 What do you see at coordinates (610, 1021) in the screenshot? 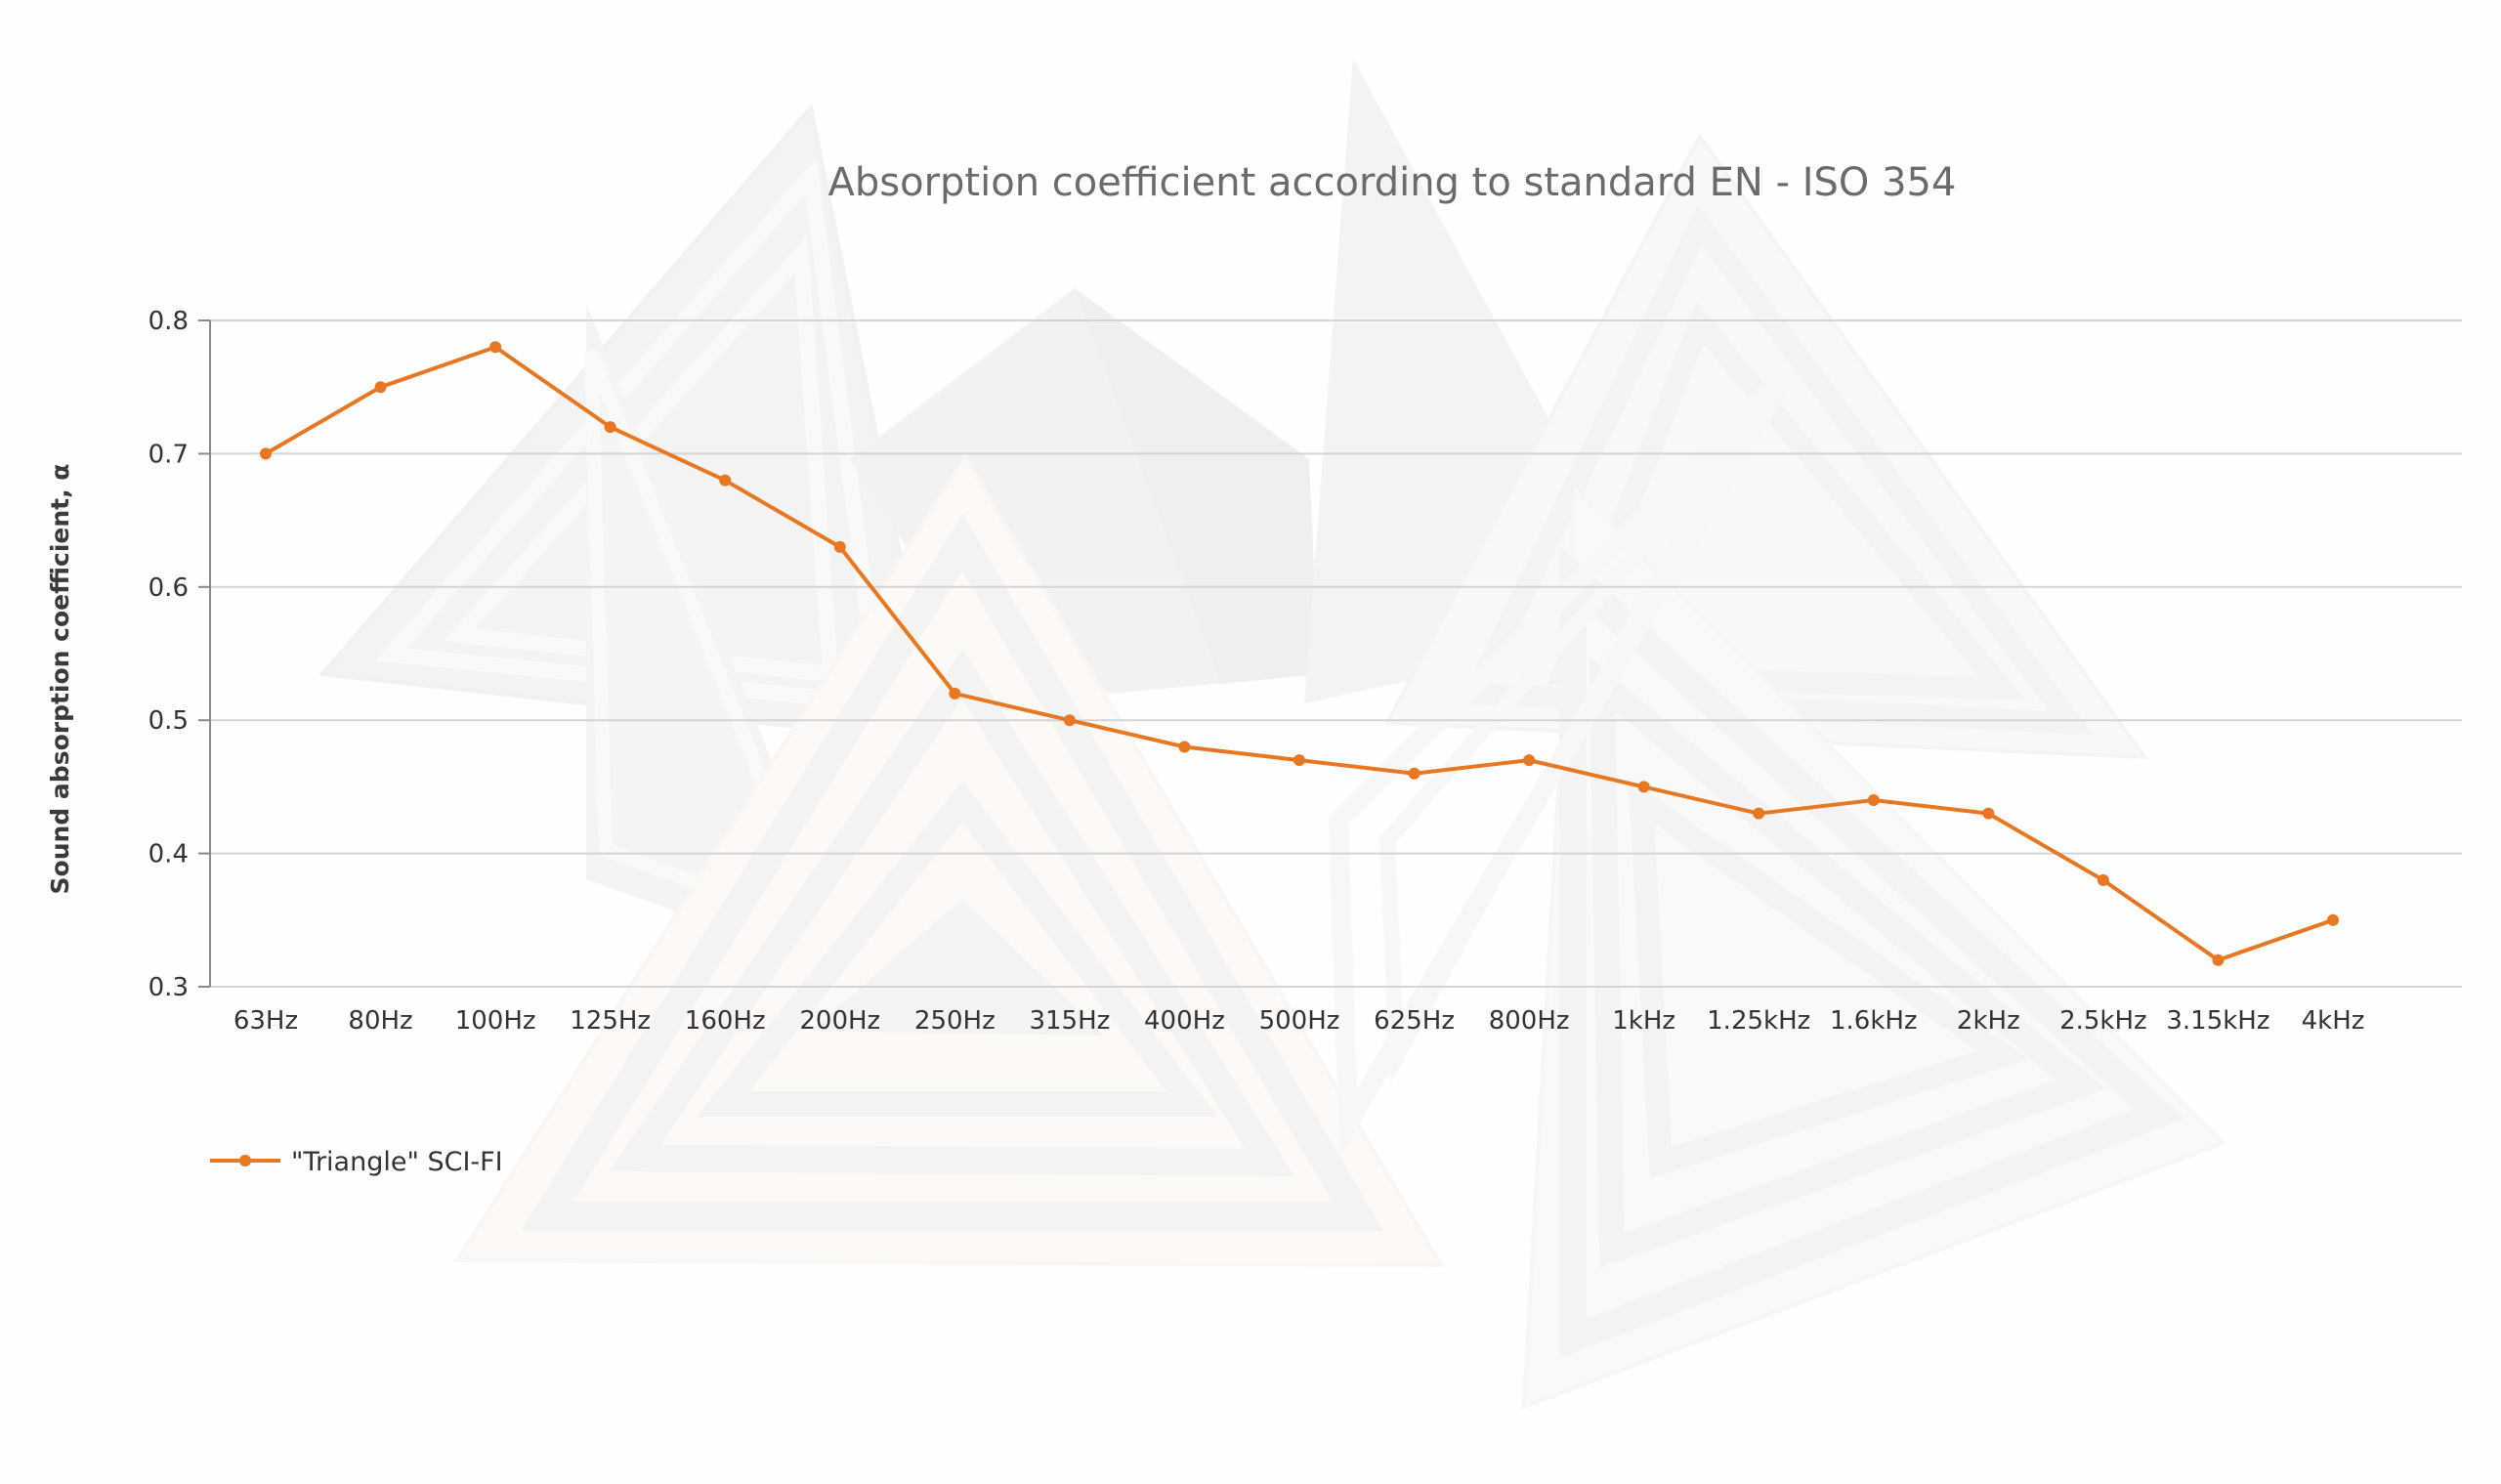
I see `x-tick-label: 125Hz` at bounding box center [610, 1021].